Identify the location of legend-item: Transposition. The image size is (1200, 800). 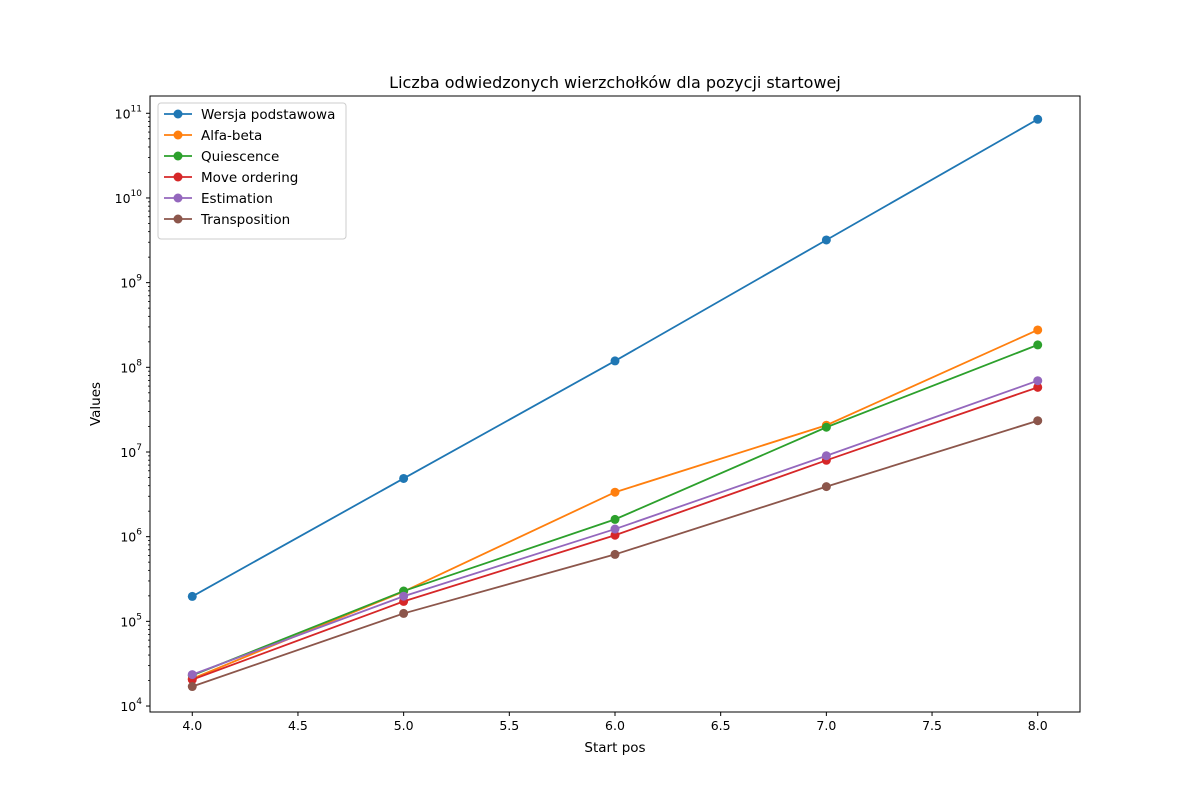
(227, 220).